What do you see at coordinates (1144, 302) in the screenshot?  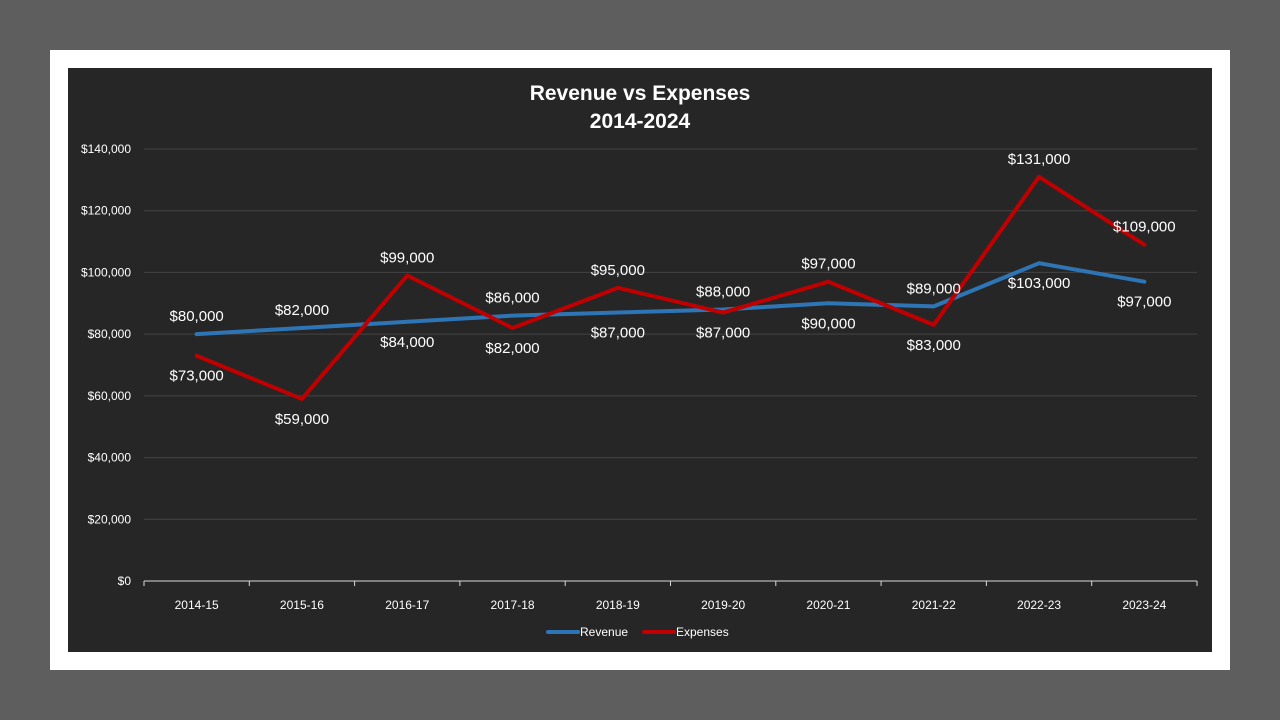 I see `data-label-revenue: $97,000` at bounding box center [1144, 302].